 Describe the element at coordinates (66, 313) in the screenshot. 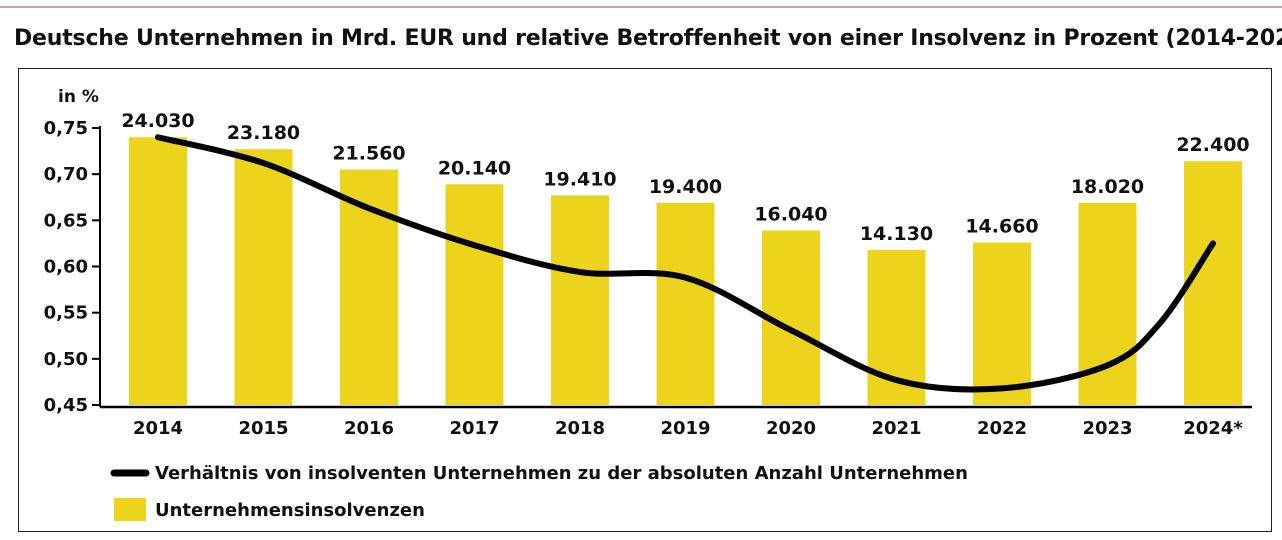

I see `y-tick-label: 0,55` at that location.